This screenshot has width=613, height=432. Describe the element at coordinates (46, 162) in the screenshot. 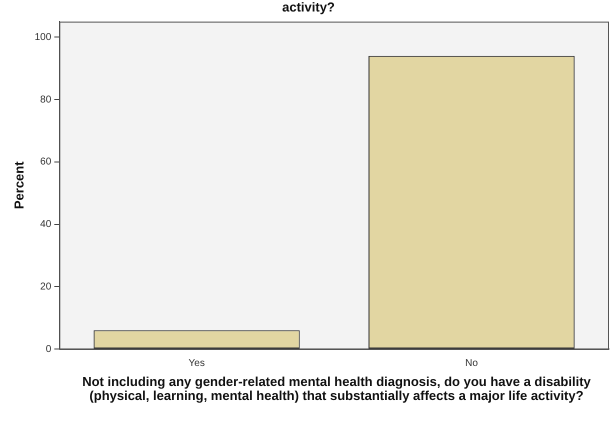

I see `y-tick-label: 60` at that location.